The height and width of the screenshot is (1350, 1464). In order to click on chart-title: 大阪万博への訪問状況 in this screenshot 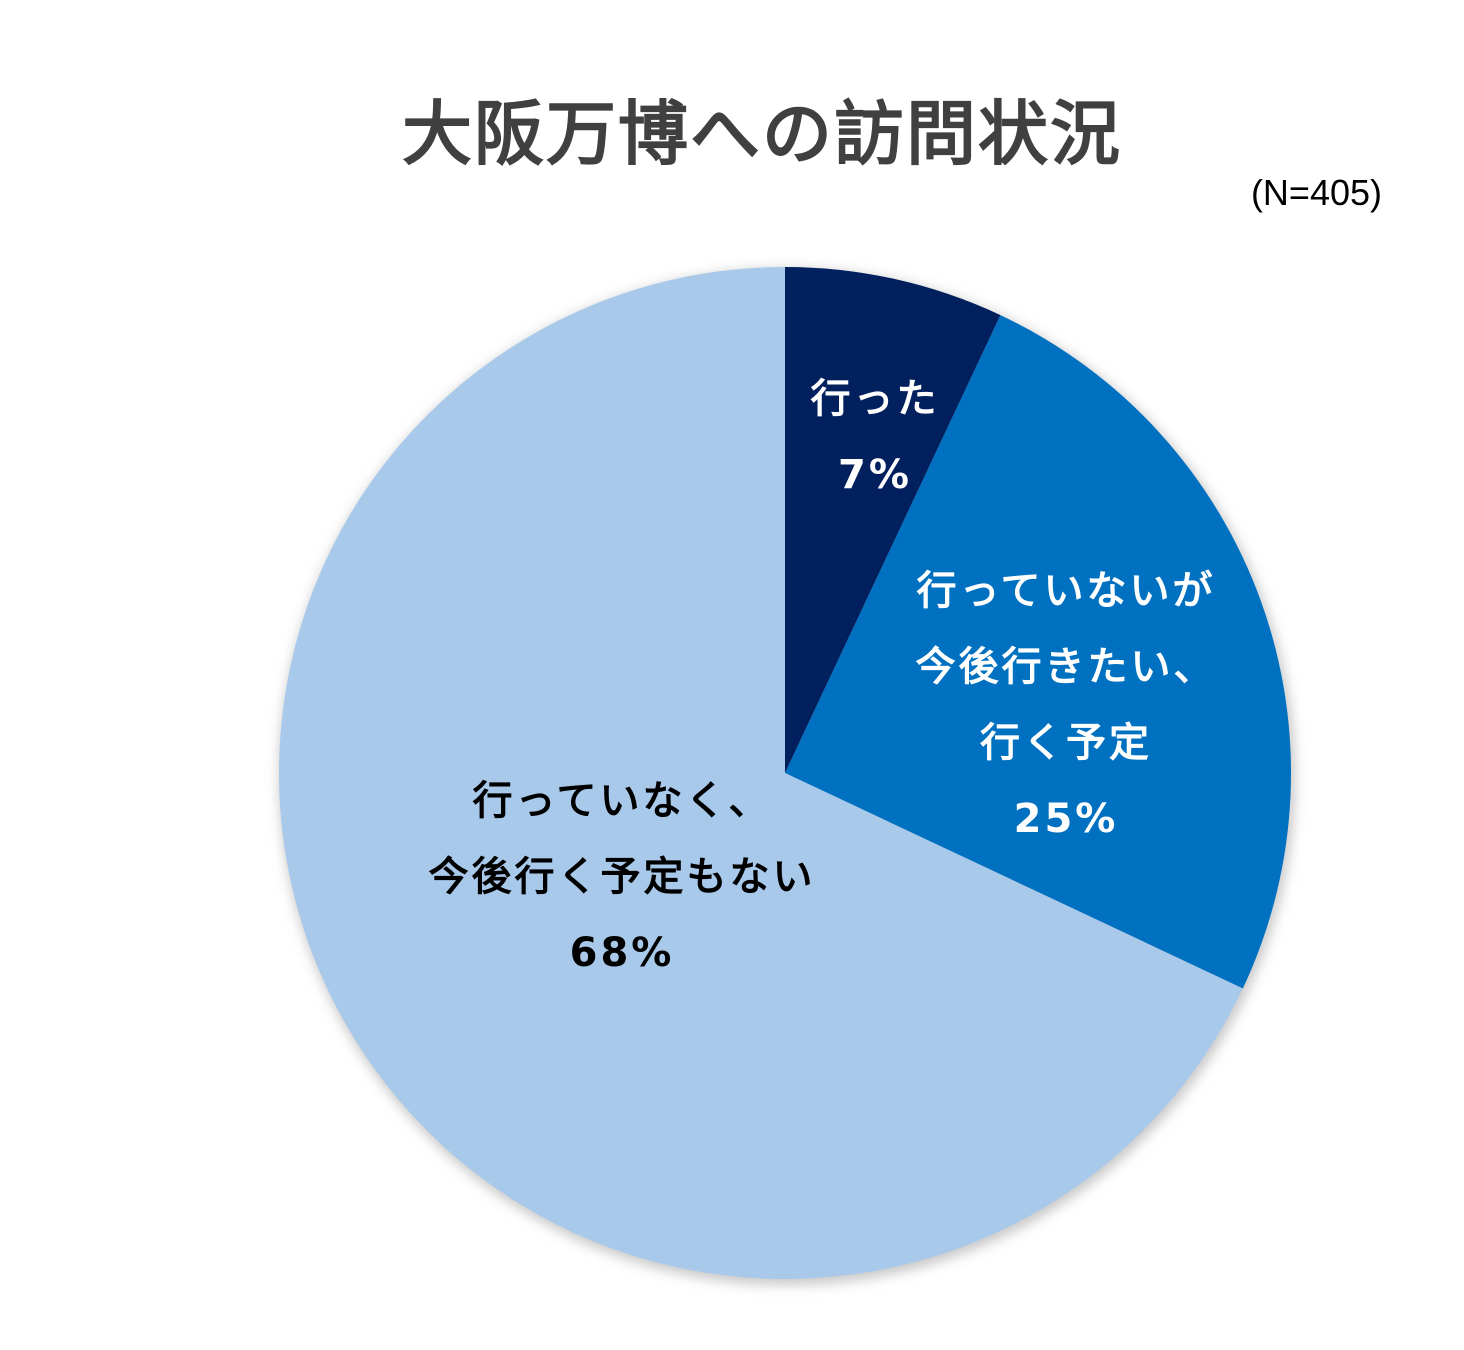, I will do `click(762, 134)`.